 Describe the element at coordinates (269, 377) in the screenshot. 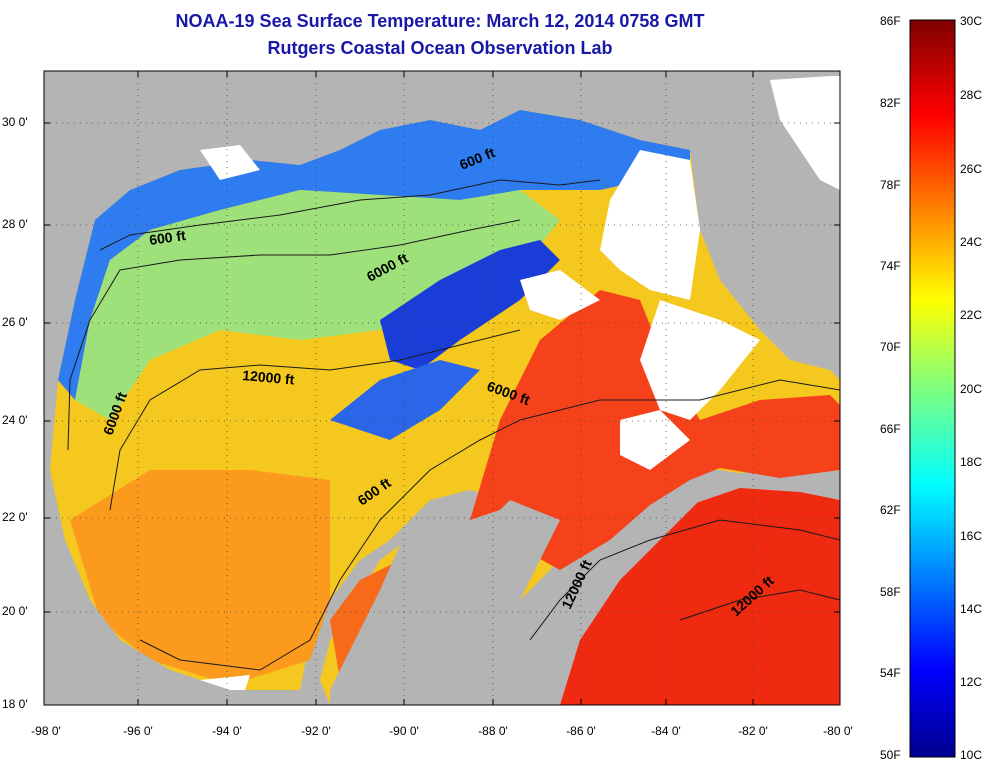

I see `contour-label: 12000 ft` at that location.